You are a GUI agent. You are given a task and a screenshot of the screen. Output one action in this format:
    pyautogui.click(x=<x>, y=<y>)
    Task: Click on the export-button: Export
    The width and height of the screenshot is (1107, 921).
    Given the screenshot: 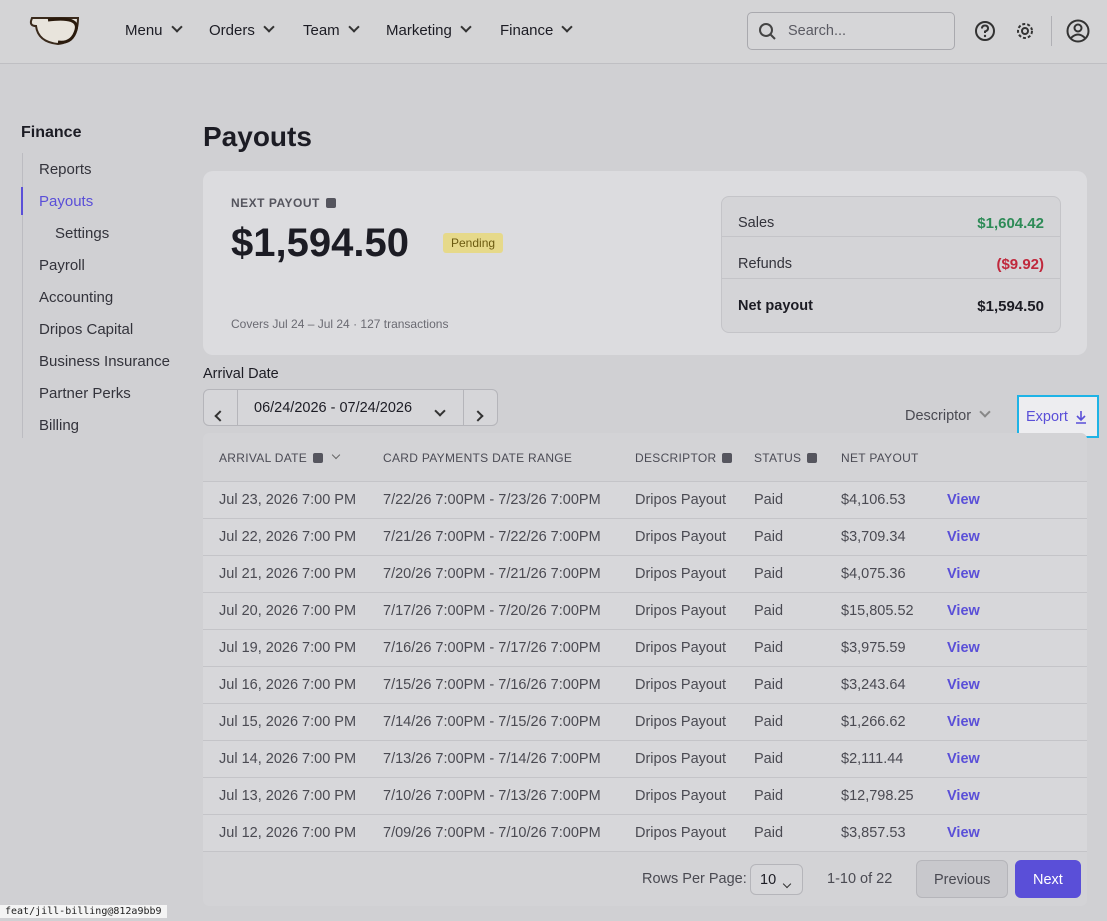 What is the action you would take?
    pyautogui.click(x=1058, y=416)
    